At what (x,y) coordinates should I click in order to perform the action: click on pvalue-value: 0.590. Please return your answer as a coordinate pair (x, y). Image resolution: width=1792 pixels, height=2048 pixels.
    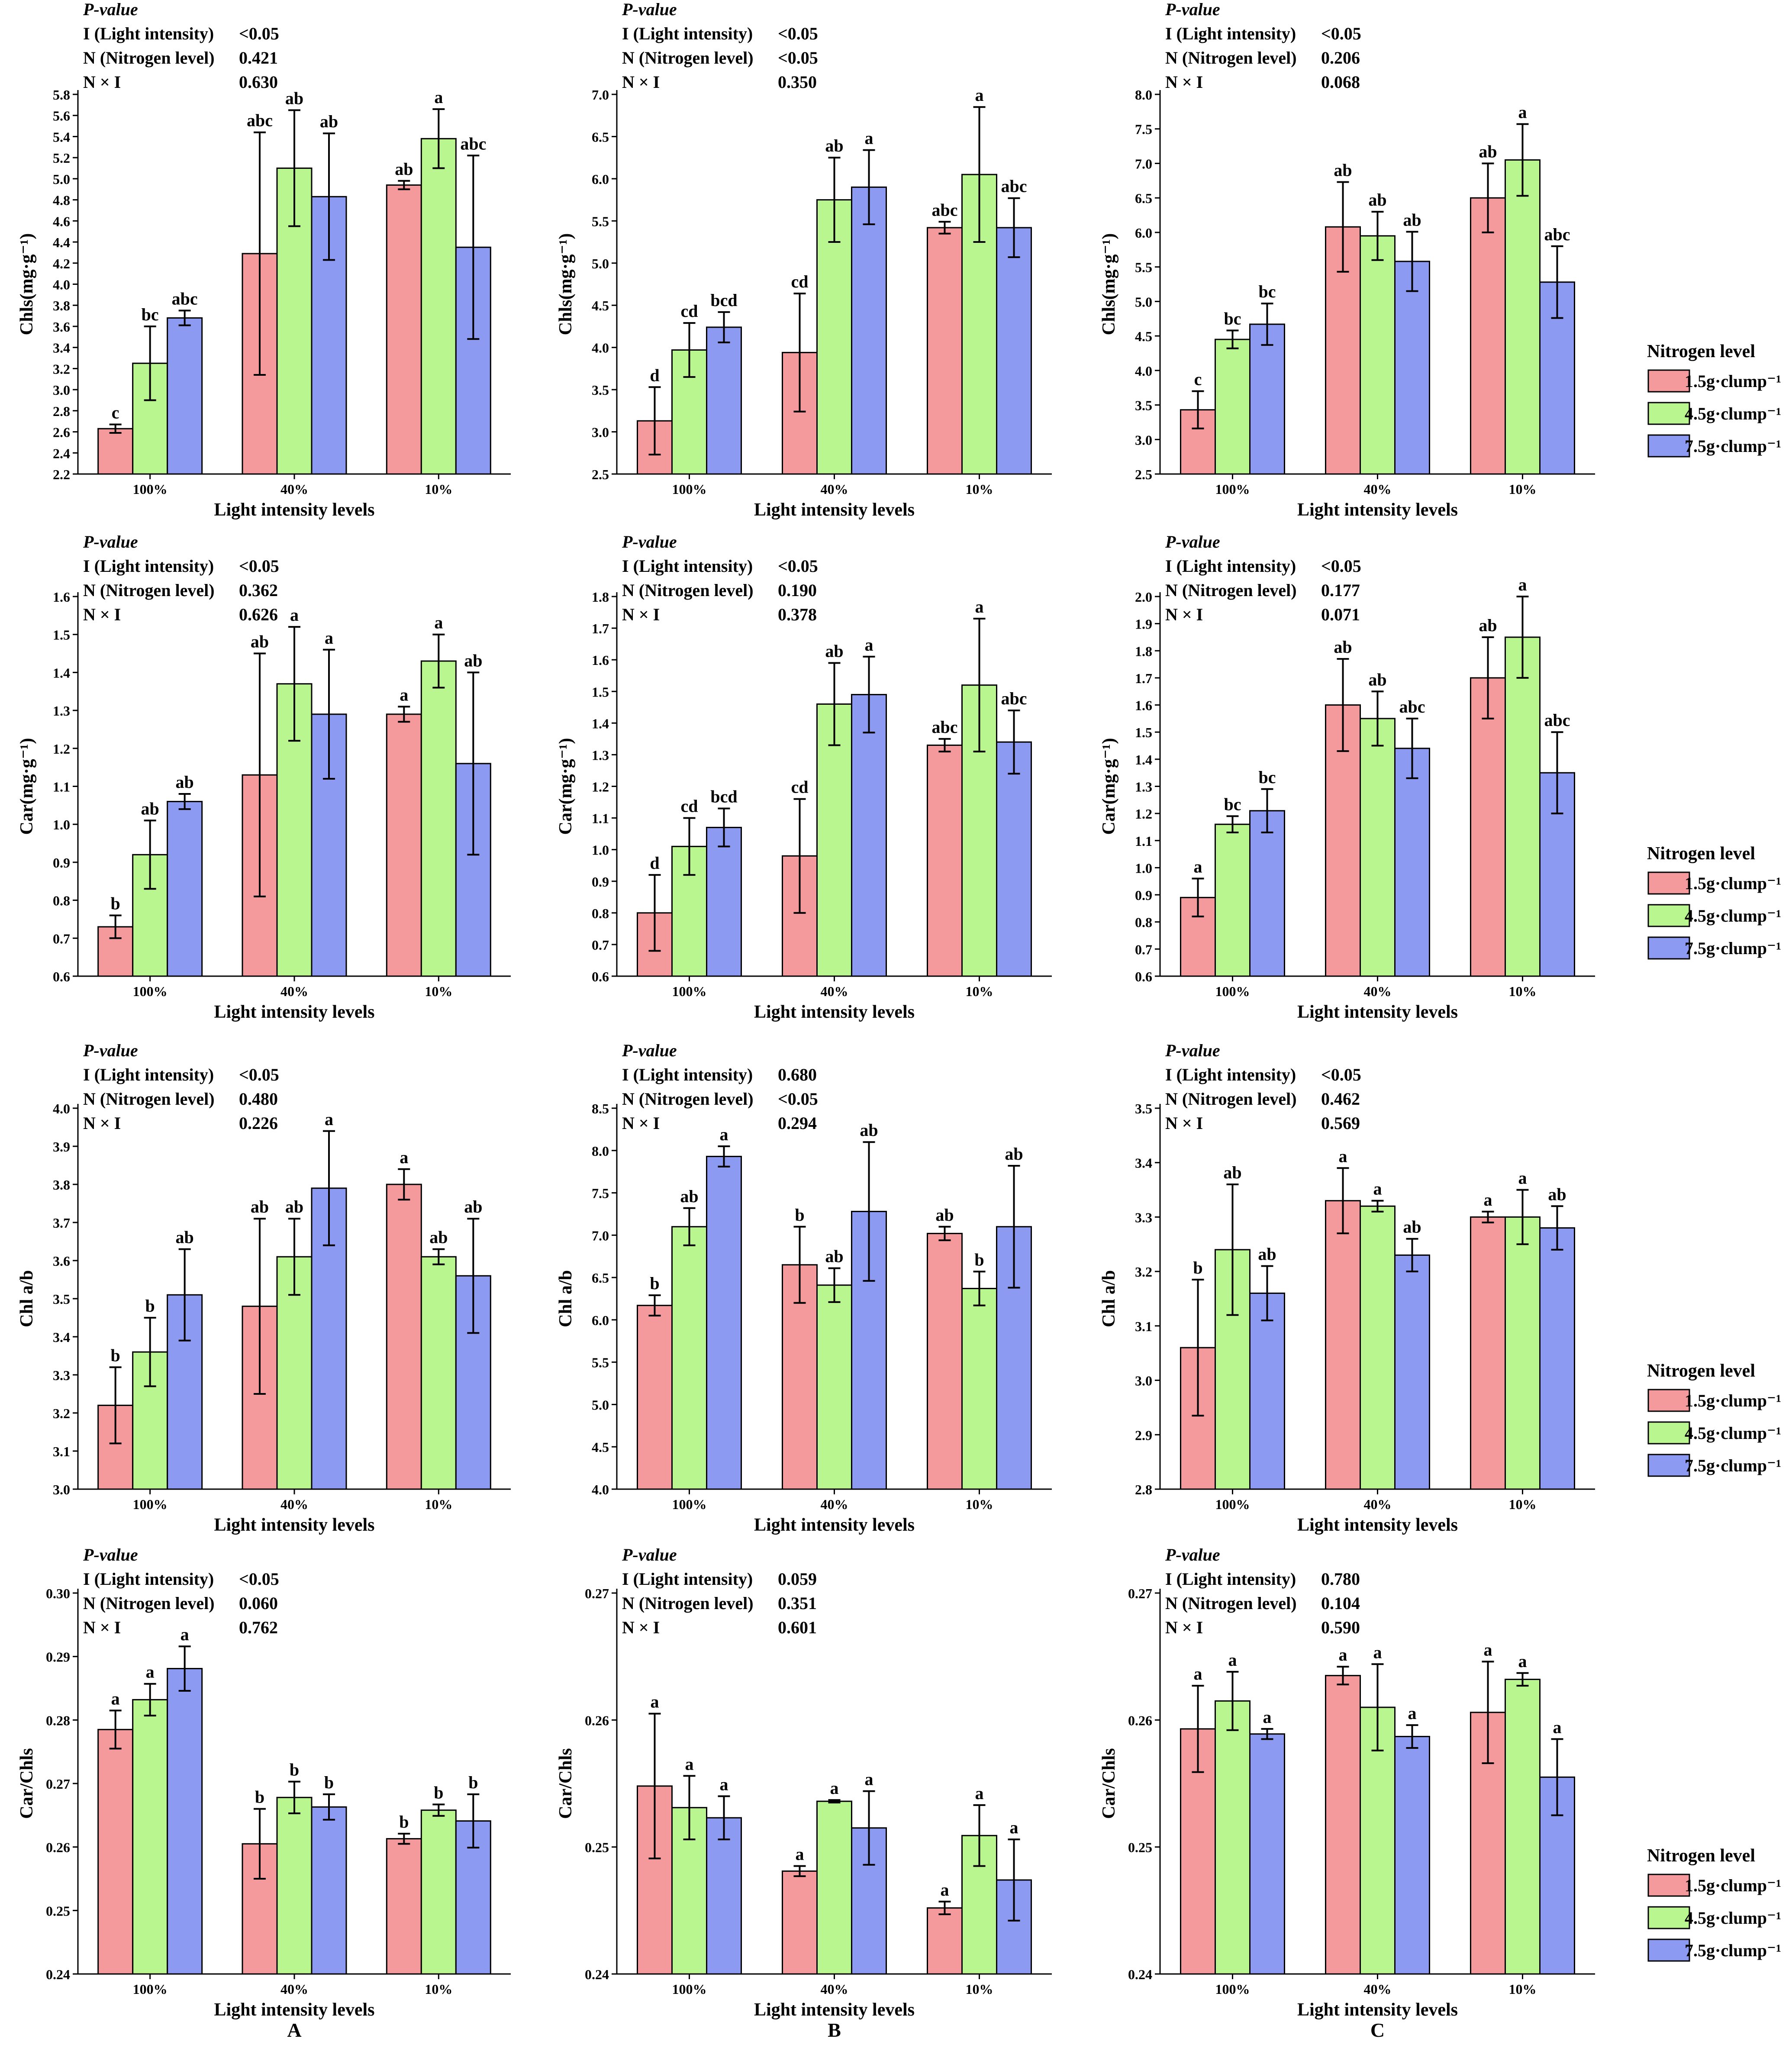
    Looking at the image, I should click on (1340, 1627).